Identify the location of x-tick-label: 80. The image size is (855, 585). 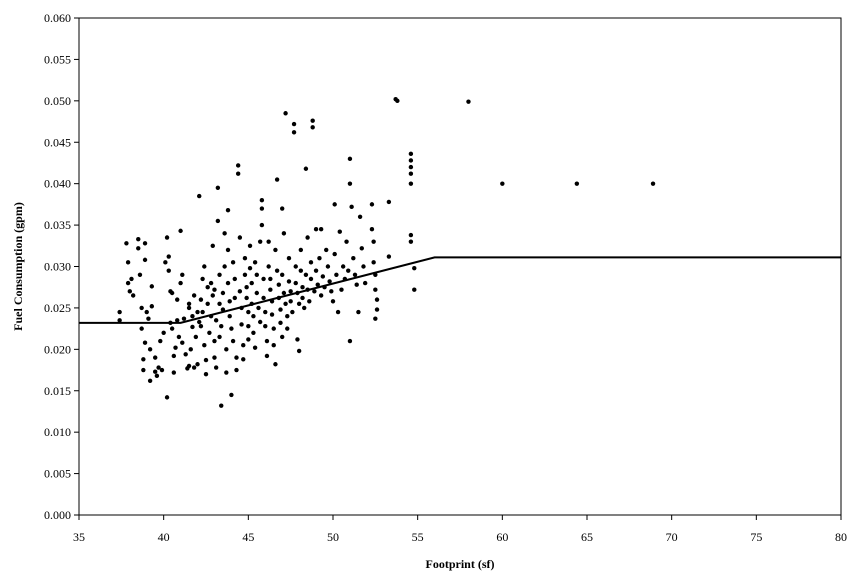
(841, 537).